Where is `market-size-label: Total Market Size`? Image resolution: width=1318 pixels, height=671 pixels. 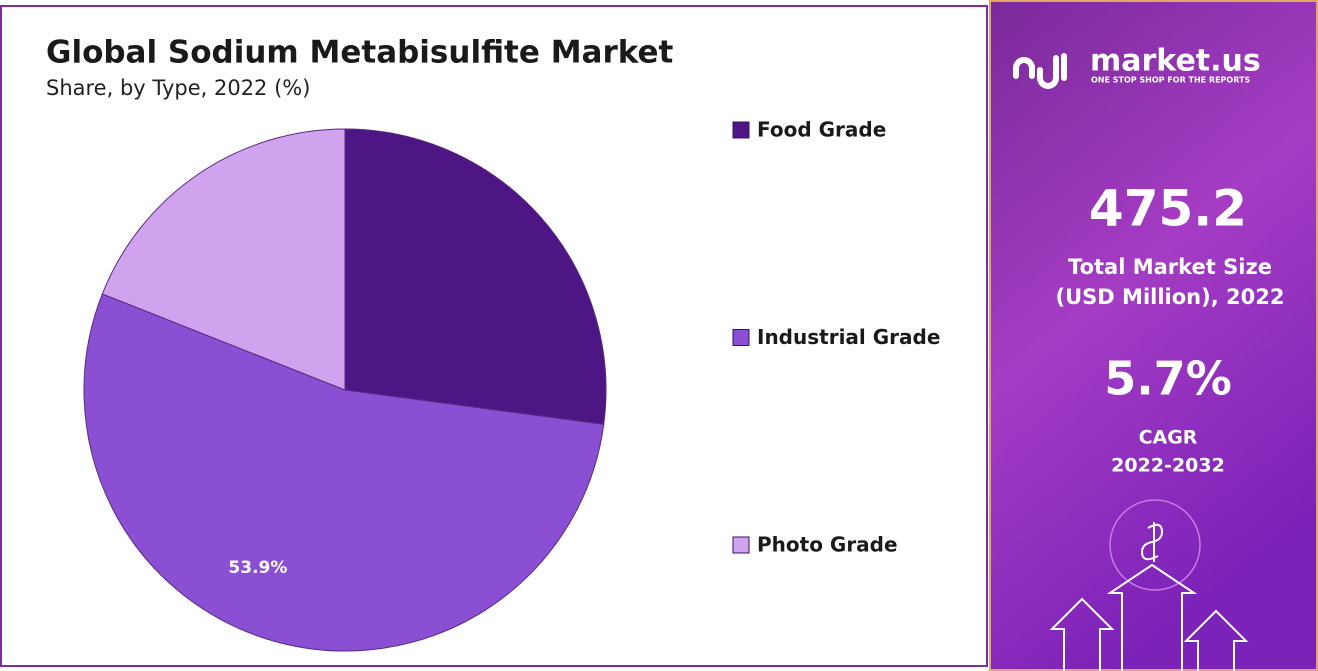 market-size-label: Total Market Size is located at coordinates (1170, 267).